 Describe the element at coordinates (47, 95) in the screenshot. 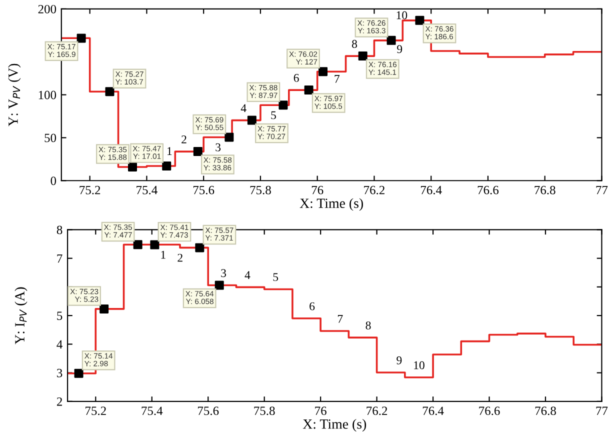

I see `y-tick-label: 100` at that location.